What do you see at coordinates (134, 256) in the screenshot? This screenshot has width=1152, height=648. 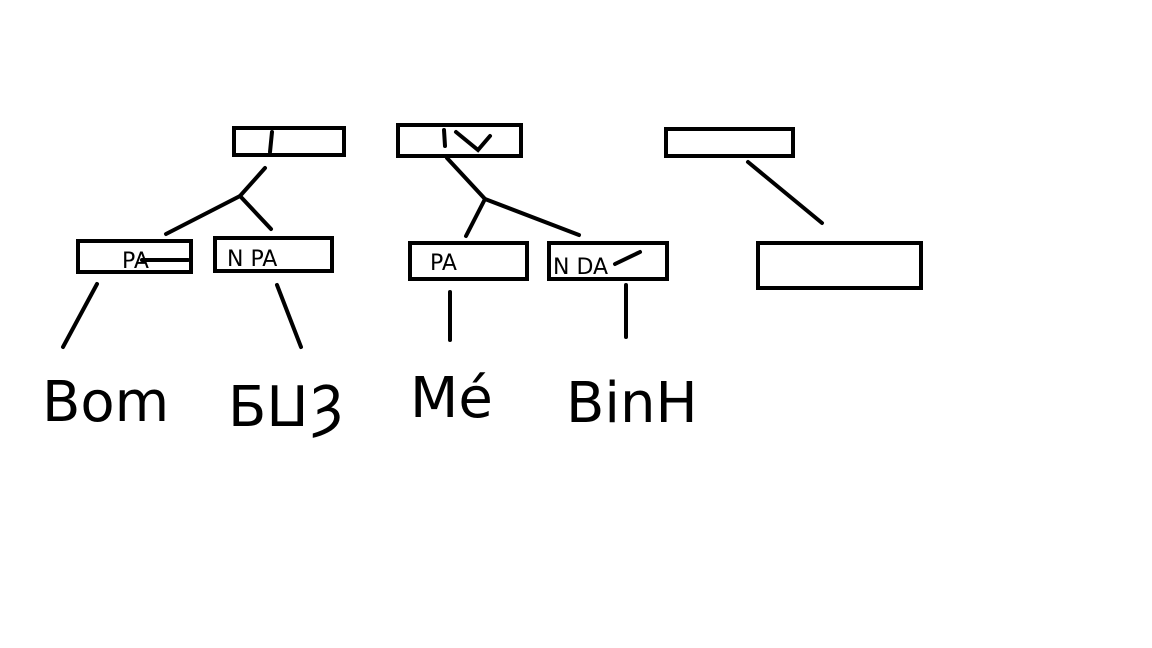 I see `child-node-1: PA` at bounding box center [134, 256].